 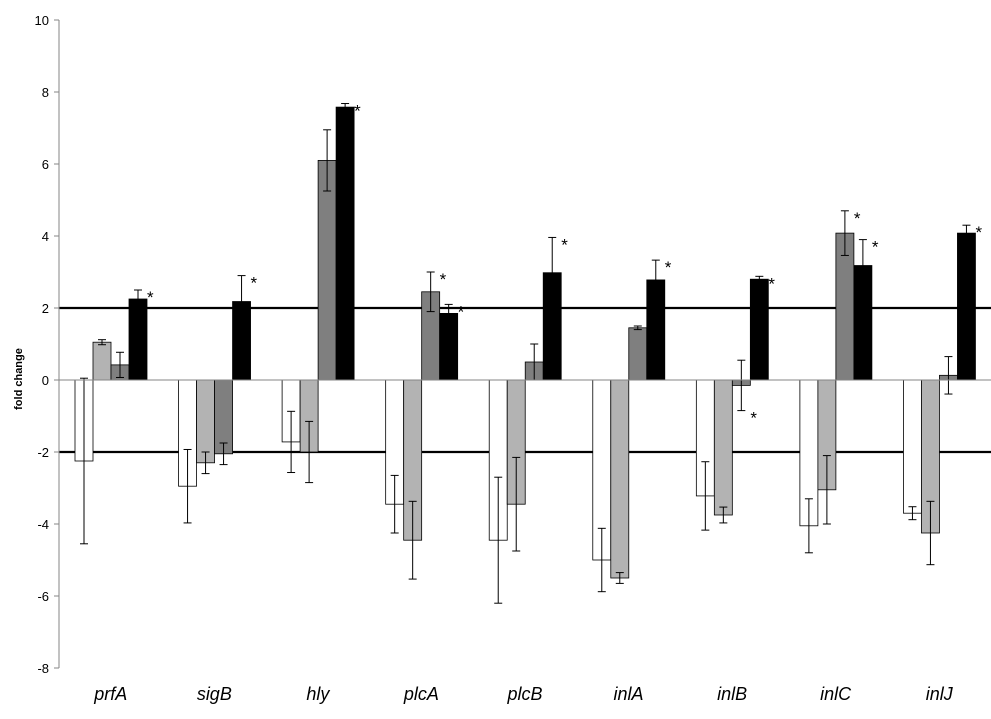 I want to click on y-tick-label: 0, so click(x=45, y=380).